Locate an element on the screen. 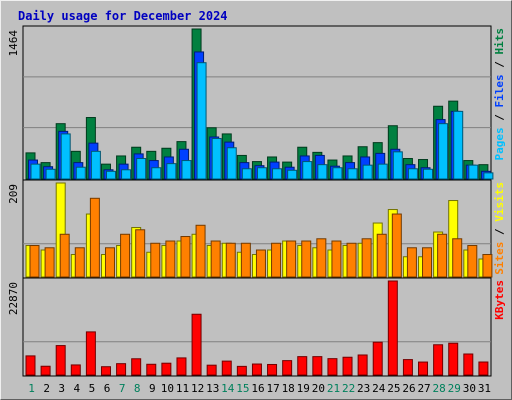  x-tick-label-day-18: 18 is located at coordinates (288, 388).